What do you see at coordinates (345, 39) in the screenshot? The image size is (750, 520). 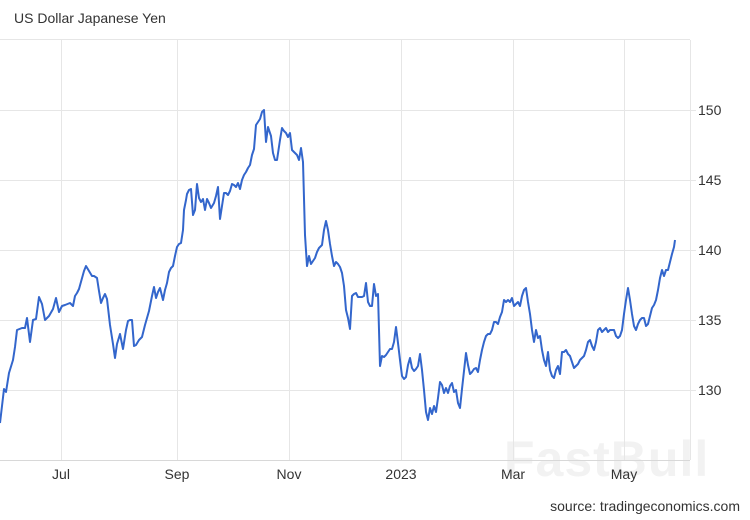 I see `title-divider` at bounding box center [345, 39].